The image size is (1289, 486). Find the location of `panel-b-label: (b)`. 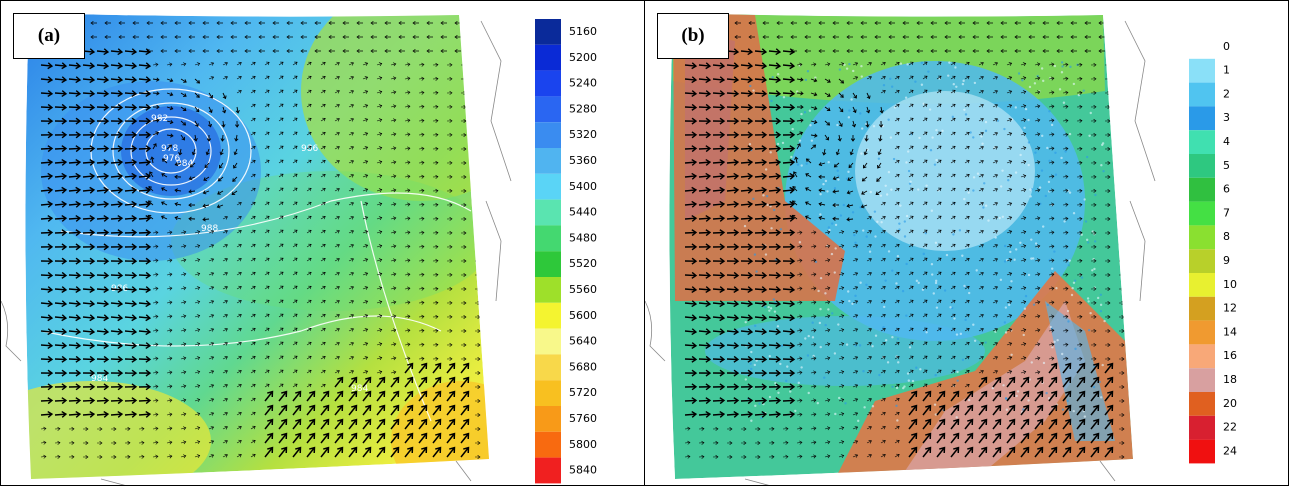

panel-b-label: (b) is located at coordinates (693, 36).